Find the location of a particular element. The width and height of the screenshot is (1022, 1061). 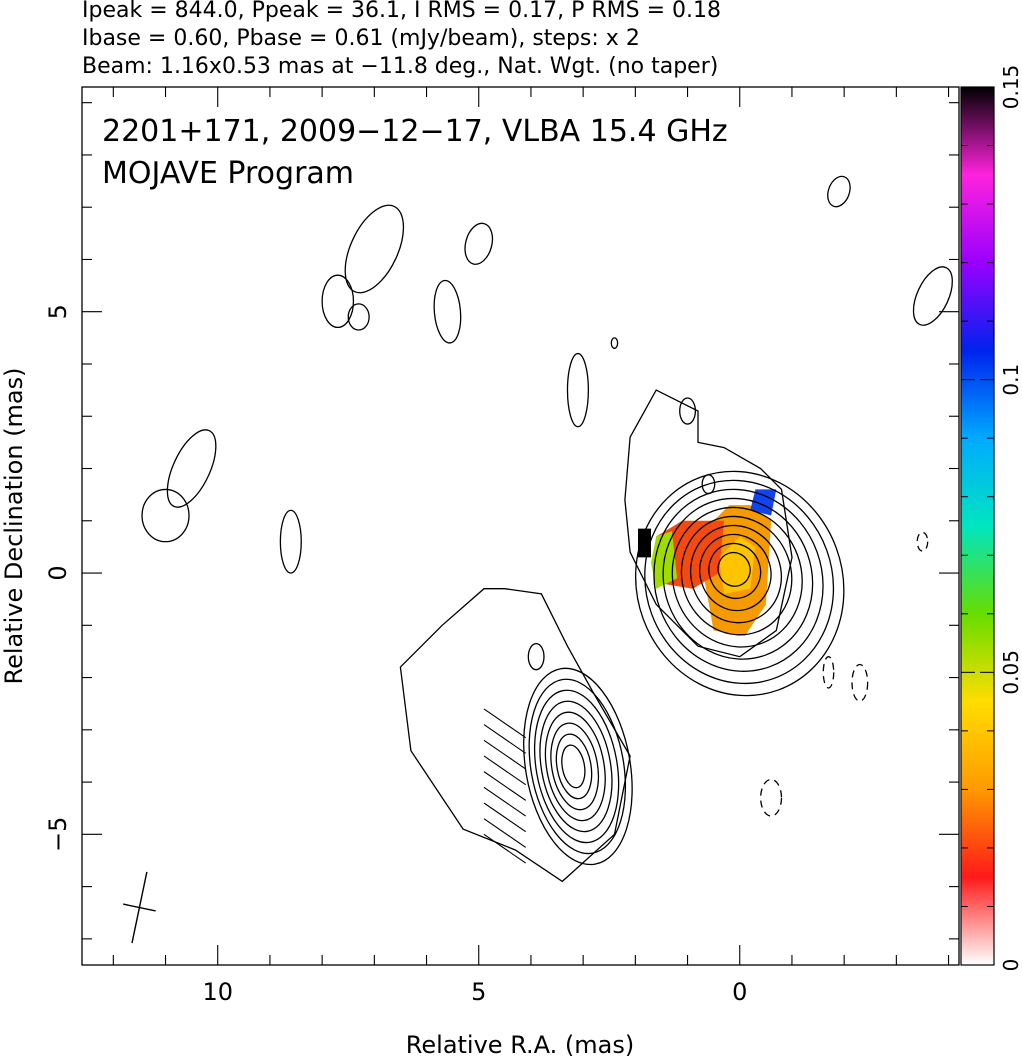

y-axis-label: Relative Declination (mas) is located at coordinates (14, 525).